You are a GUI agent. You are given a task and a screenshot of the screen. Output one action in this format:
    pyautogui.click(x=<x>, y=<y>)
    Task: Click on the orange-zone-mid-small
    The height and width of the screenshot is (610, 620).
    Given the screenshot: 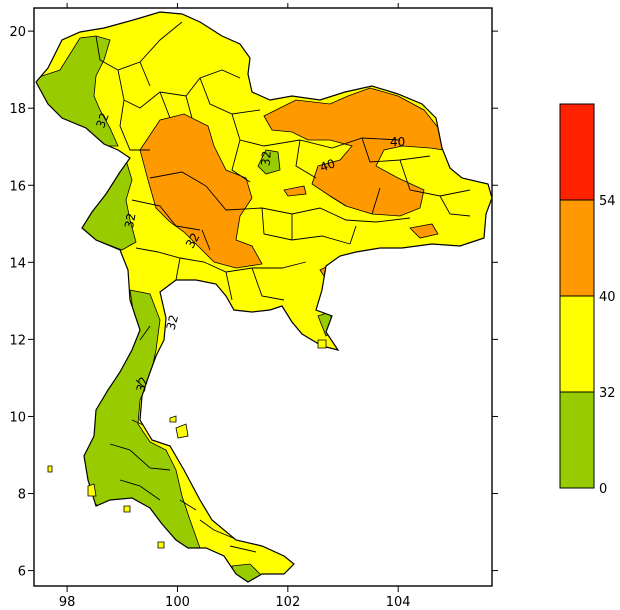 What is the action you would take?
    pyautogui.click(x=295, y=191)
    